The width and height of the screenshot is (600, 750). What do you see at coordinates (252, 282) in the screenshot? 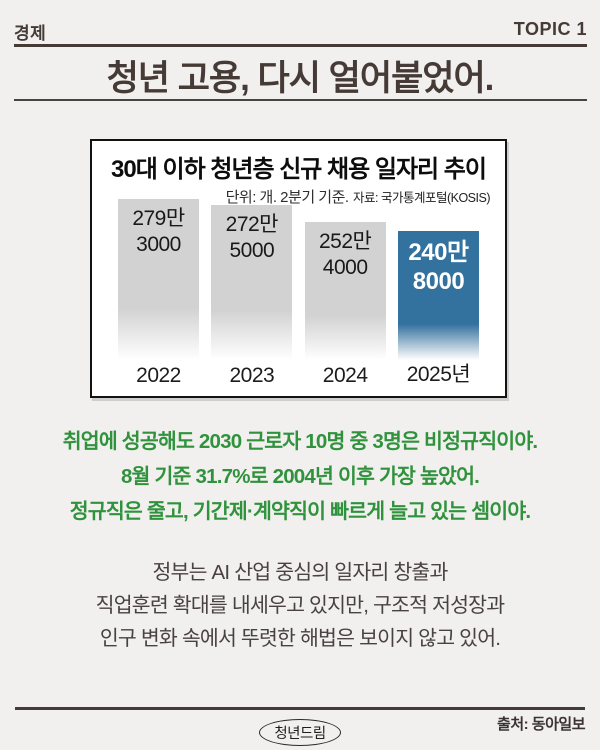
I see `bar-2023: 272만 5000` at bounding box center [252, 282].